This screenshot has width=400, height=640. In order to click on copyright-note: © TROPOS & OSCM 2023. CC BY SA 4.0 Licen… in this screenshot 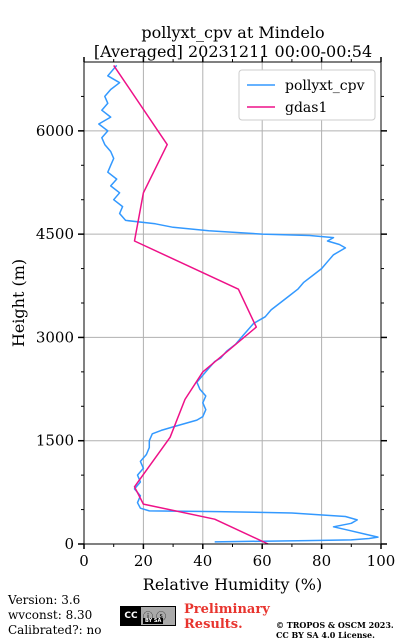, I will do `click(335, 630)`.